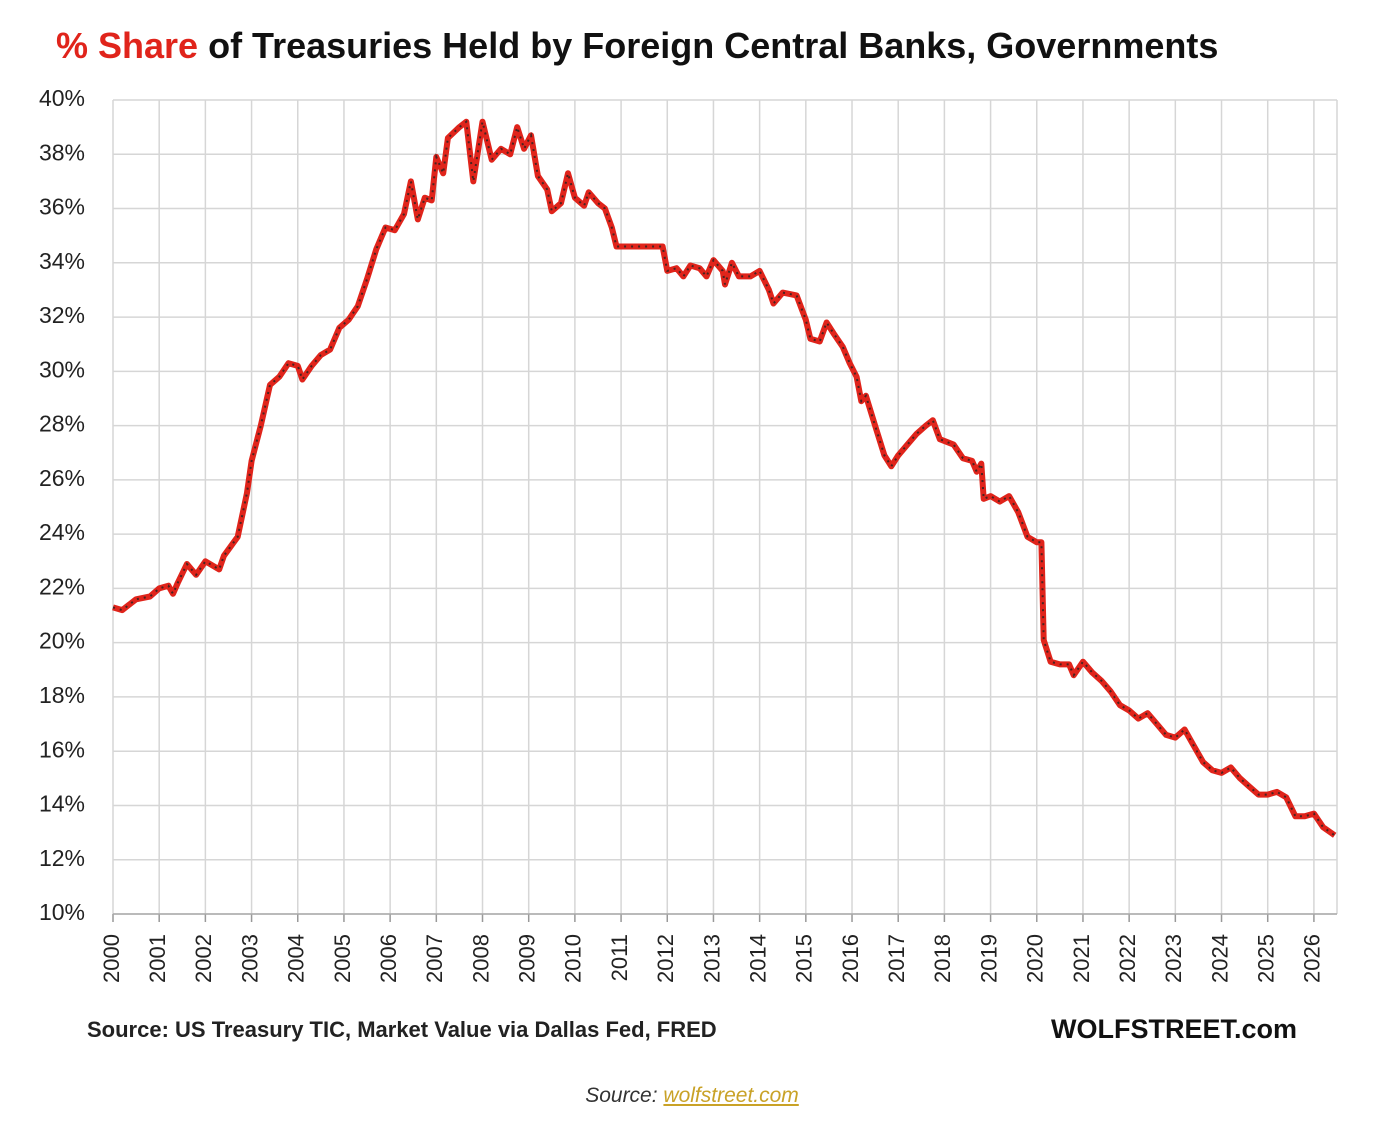 The image size is (1384, 1128). What do you see at coordinates (111, 958) in the screenshot?
I see `x-tick-label: 2000` at bounding box center [111, 958].